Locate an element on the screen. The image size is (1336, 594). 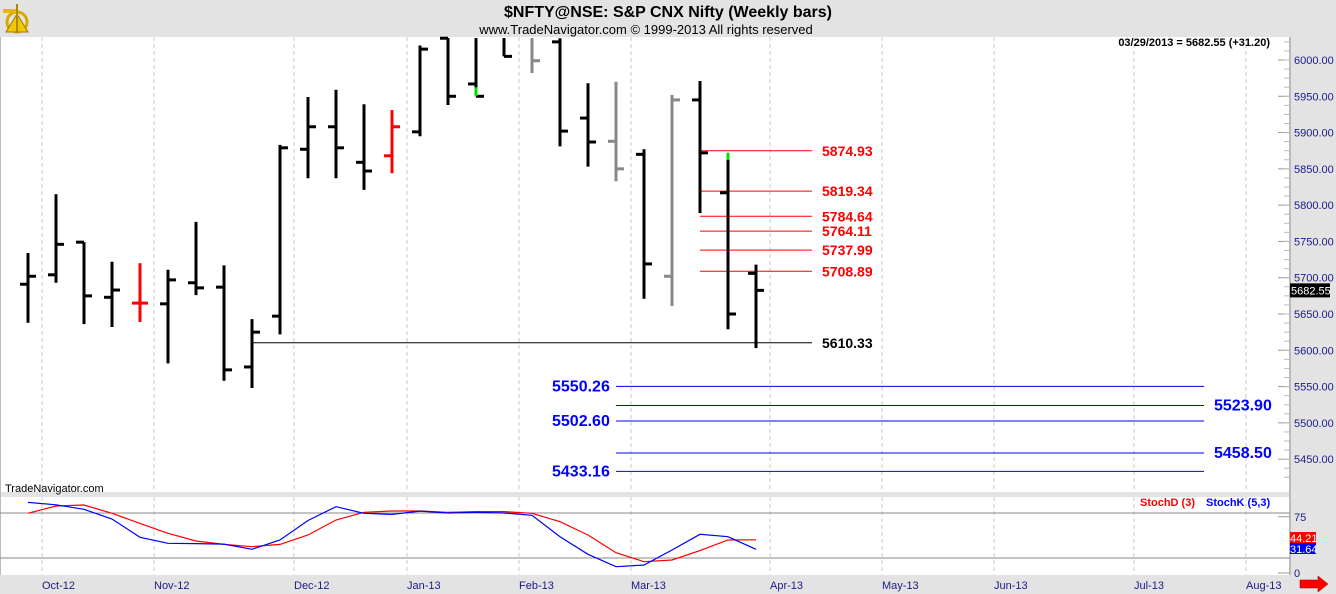
level-label: 5819.34 is located at coordinates (847, 191).